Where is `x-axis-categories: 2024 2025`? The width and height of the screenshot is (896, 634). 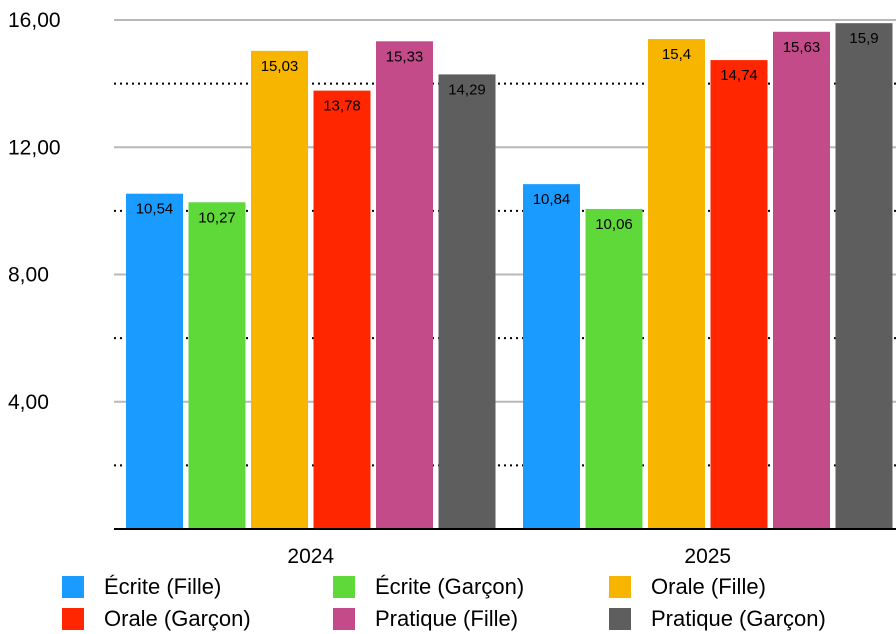 x-axis-categories: 2024 2025 is located at coordinates (509, 556).